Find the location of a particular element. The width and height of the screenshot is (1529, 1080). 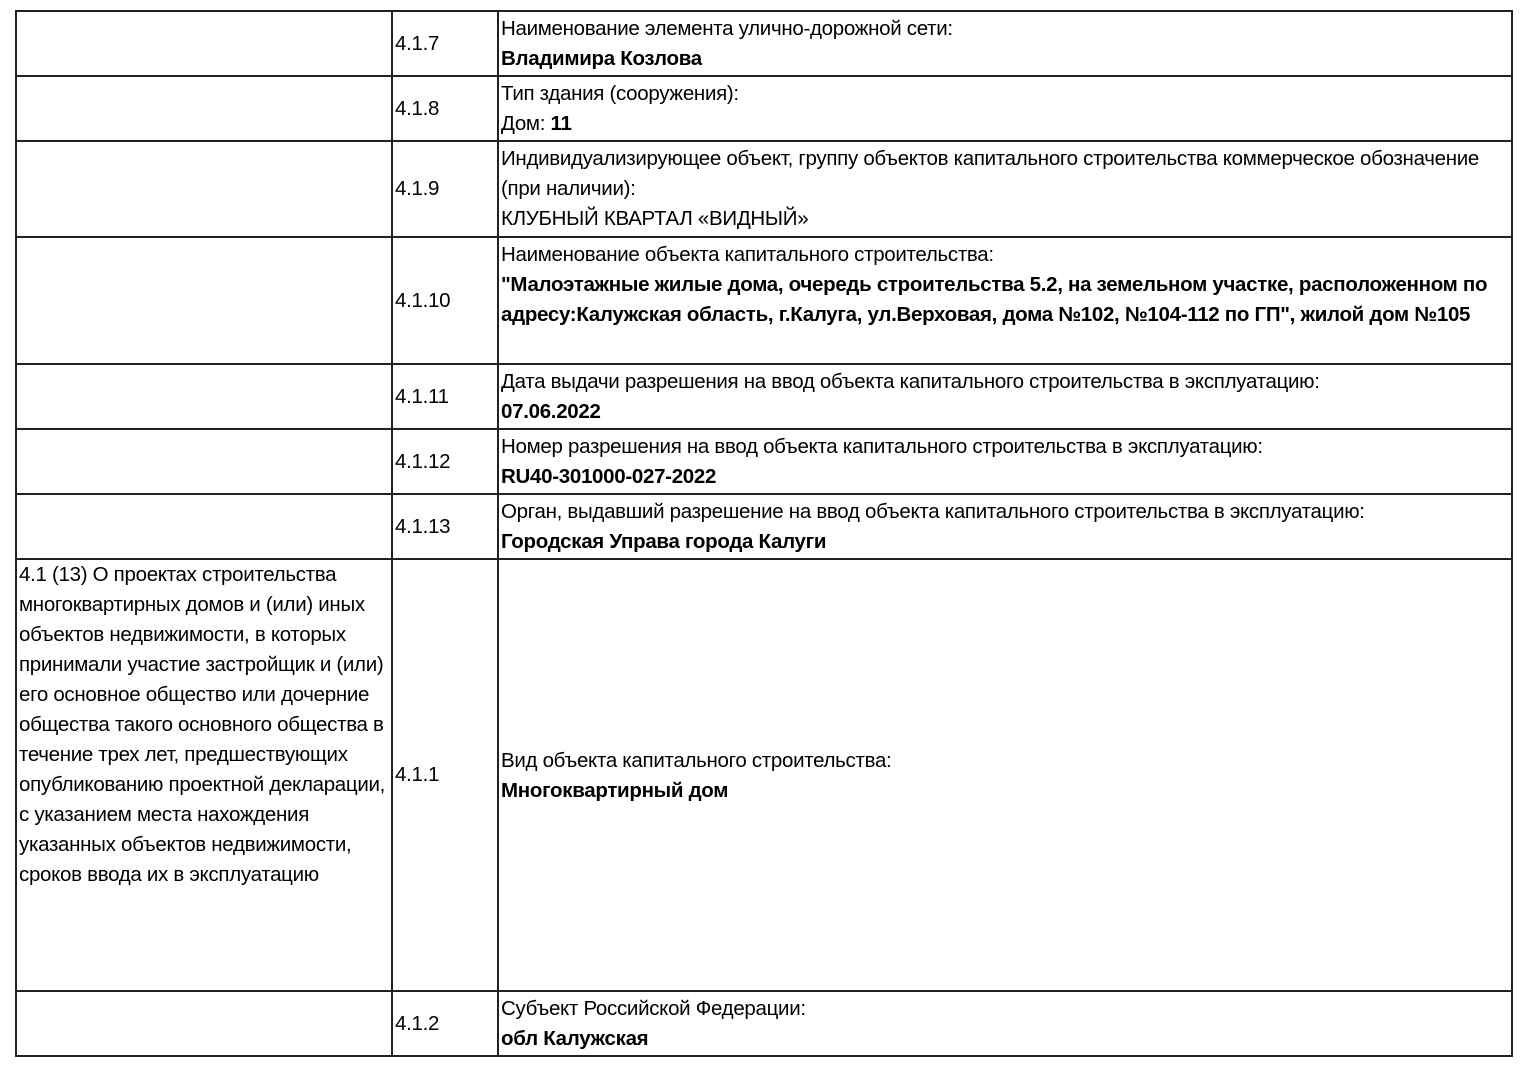

item-value: КЛУБНЫЙ КВАРТАЛ «ВИДНЫЙ» is located at coordinates (655, 218).